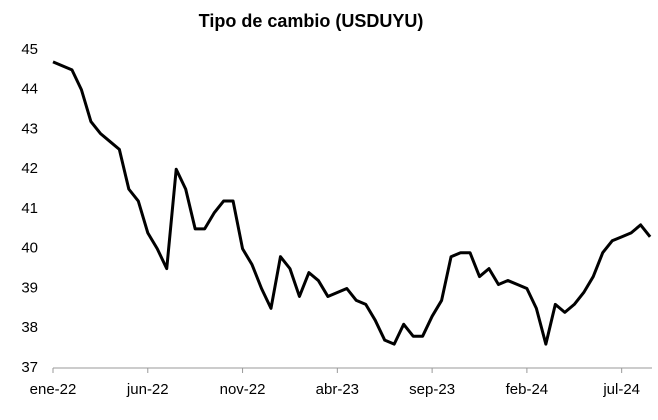  Describe the element at coordinates (29, 49) in the screenshot. I see `y-tick-label: 45` at that location.